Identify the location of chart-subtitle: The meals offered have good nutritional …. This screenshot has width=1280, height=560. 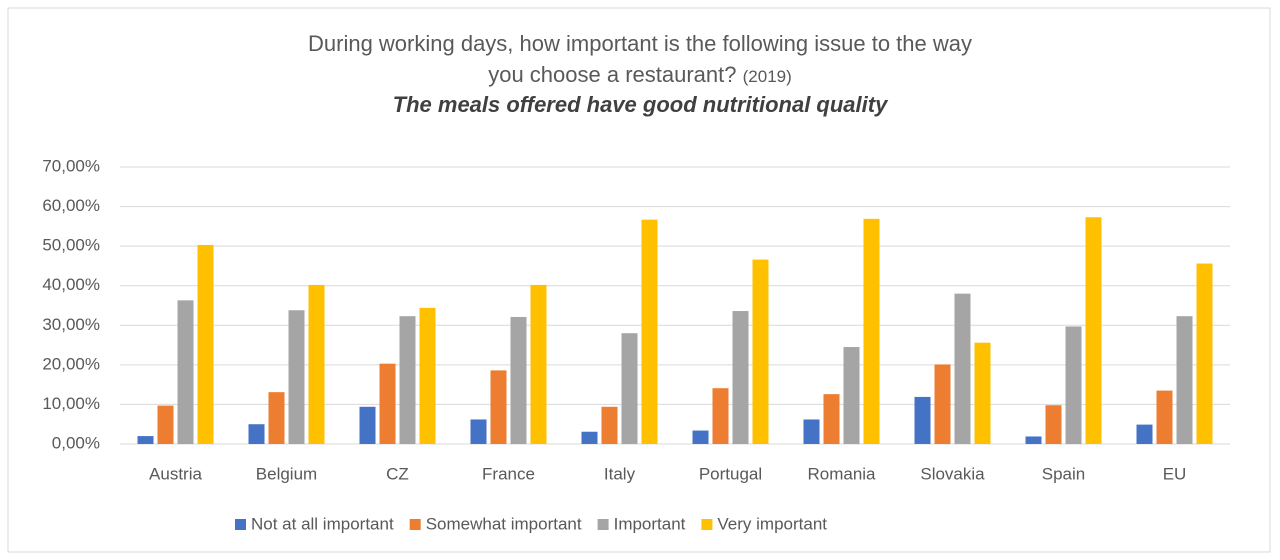
(640, 104).